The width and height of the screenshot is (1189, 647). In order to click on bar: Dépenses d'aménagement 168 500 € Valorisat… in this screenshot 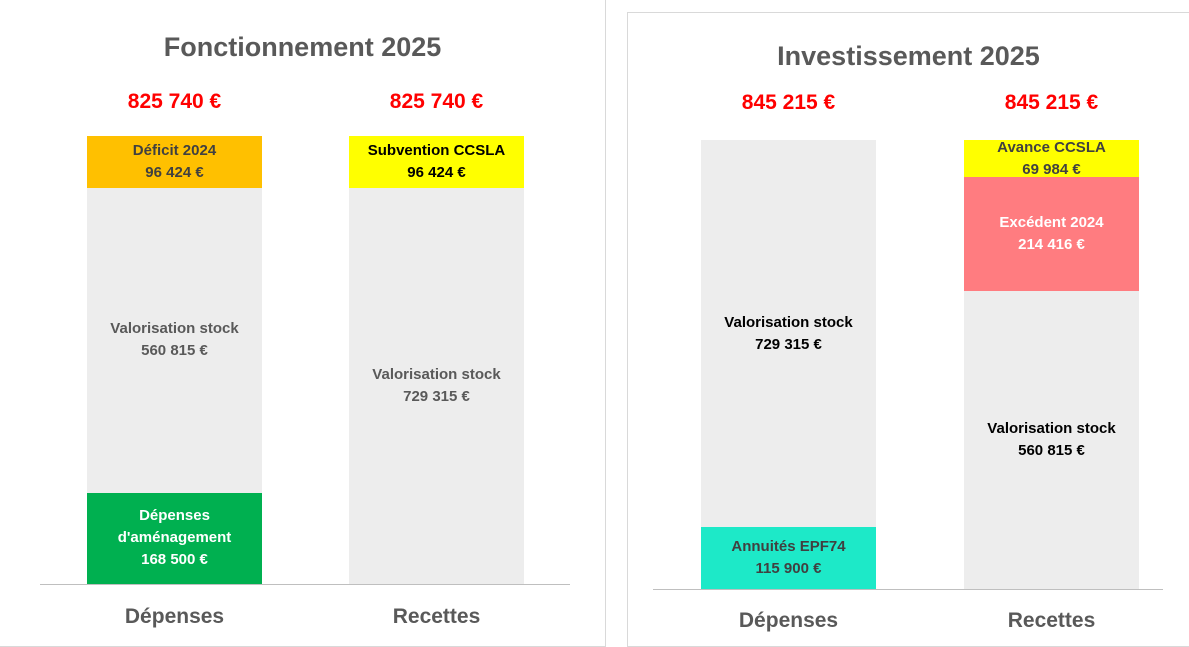, I will do `click(174, 360)`.